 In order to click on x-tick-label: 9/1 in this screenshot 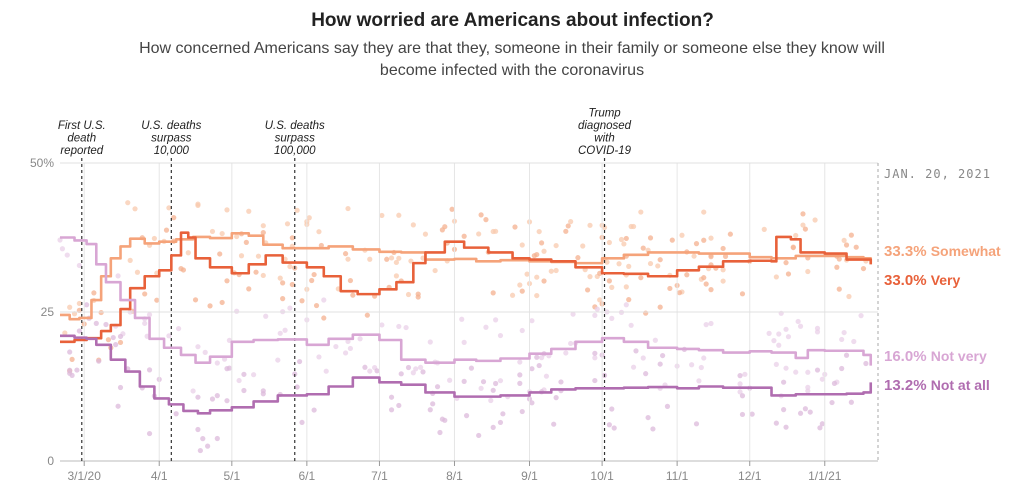, I will do `click(529, 476)`.